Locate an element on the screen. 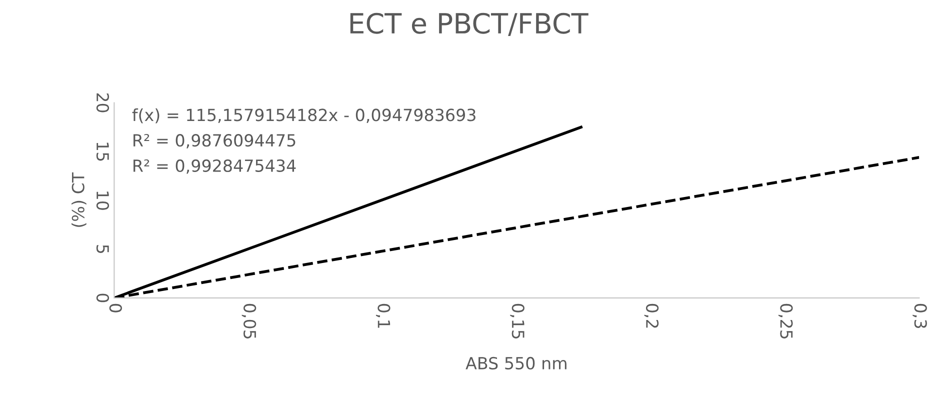  y-tick-label: 10 is located at coordinates (103, 201).